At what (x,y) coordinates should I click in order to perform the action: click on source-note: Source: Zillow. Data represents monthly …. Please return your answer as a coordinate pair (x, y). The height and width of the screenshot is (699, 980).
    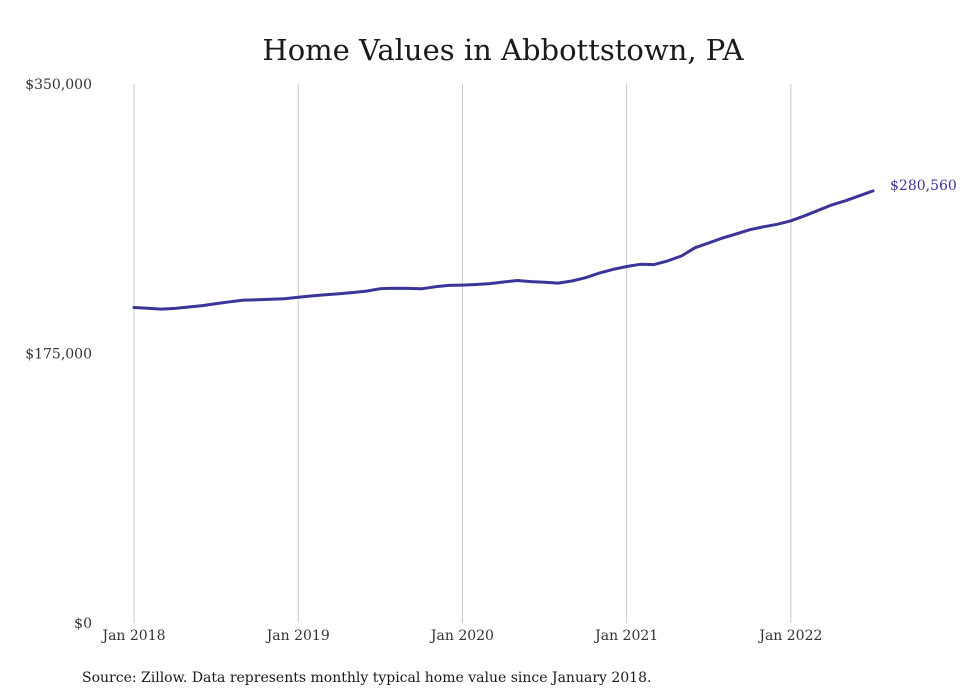
    Looking at the image, I should click on (366, 678).